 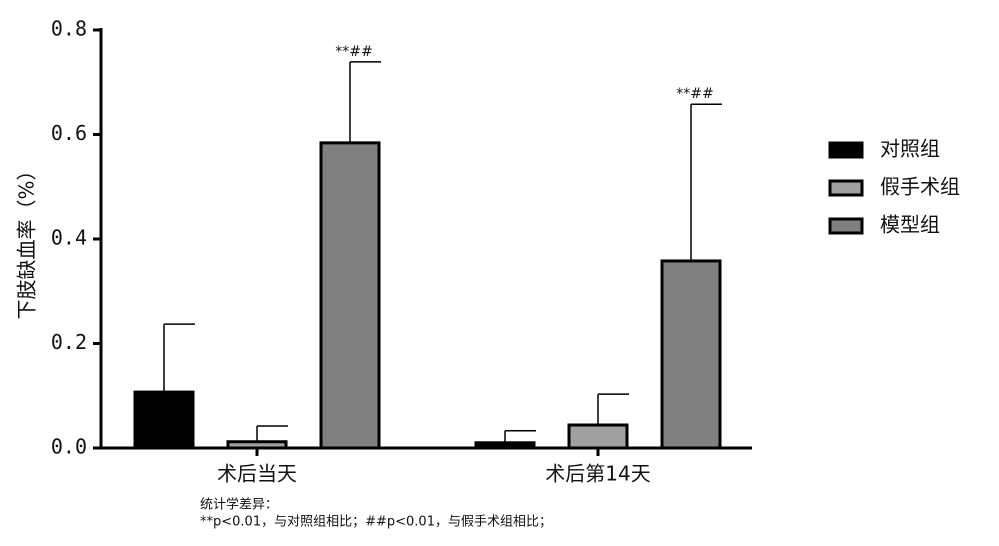 I want to click on y-tick-label: 0.2, so click(x=69, y=342).